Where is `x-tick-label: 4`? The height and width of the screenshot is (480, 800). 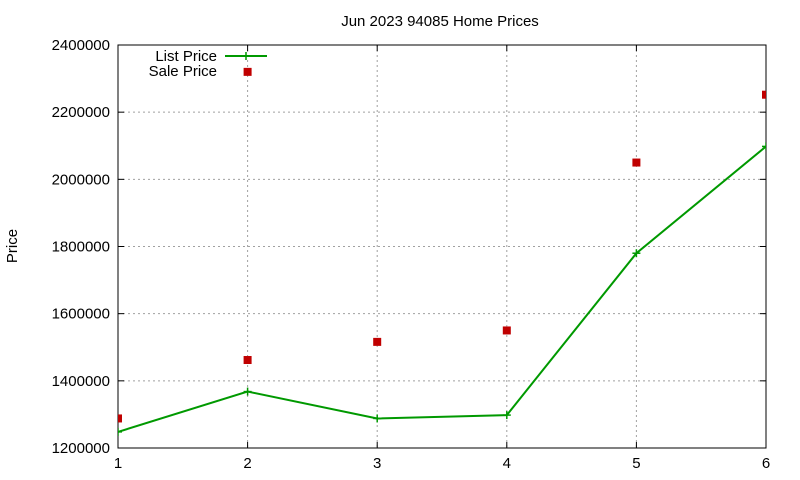 x-tick-label: 4 is located at coordinates (507, 463).